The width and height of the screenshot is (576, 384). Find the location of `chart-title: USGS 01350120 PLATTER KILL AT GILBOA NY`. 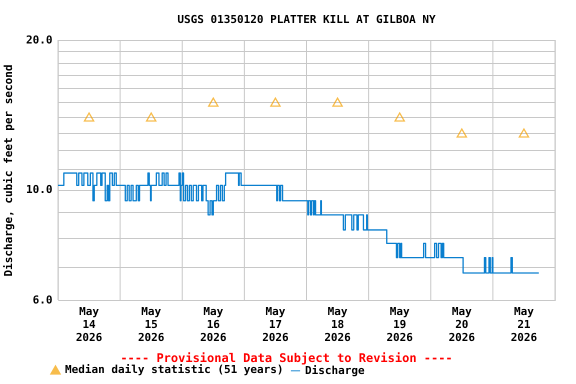

chart-title: USGS 01350120 PLATTER KILL AT GILBOA NY is located at coordinates (306, 19).